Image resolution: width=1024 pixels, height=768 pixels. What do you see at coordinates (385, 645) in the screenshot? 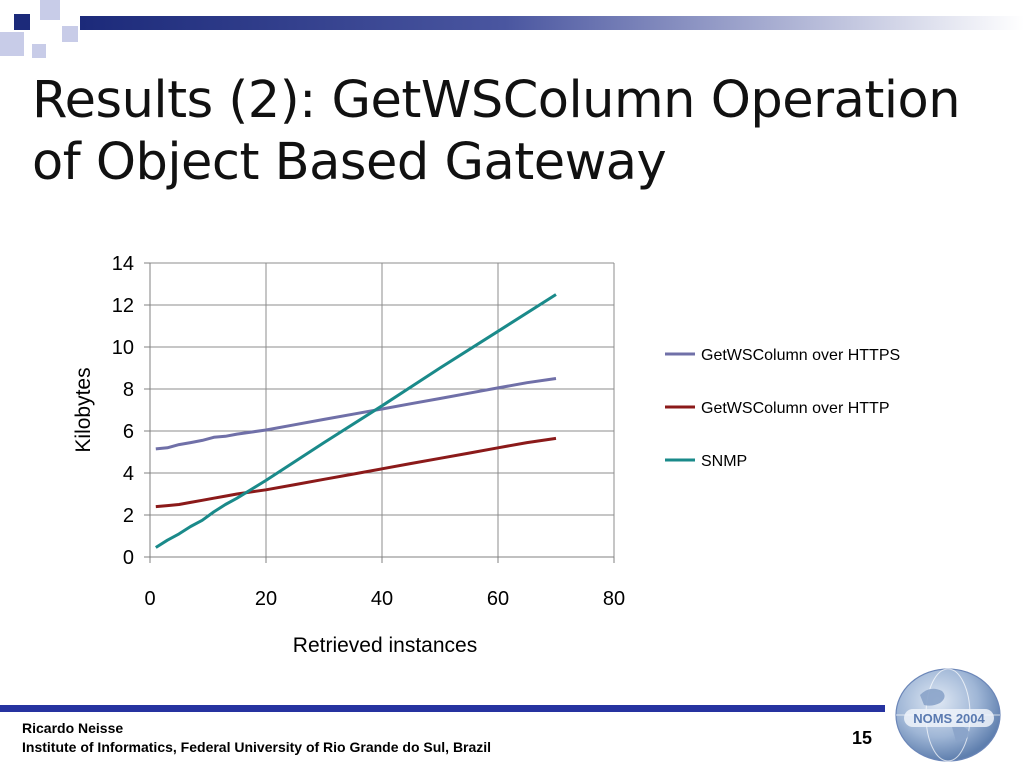
I see `x-axis-title: Retrieved instances` at bounding box center [385, 645].